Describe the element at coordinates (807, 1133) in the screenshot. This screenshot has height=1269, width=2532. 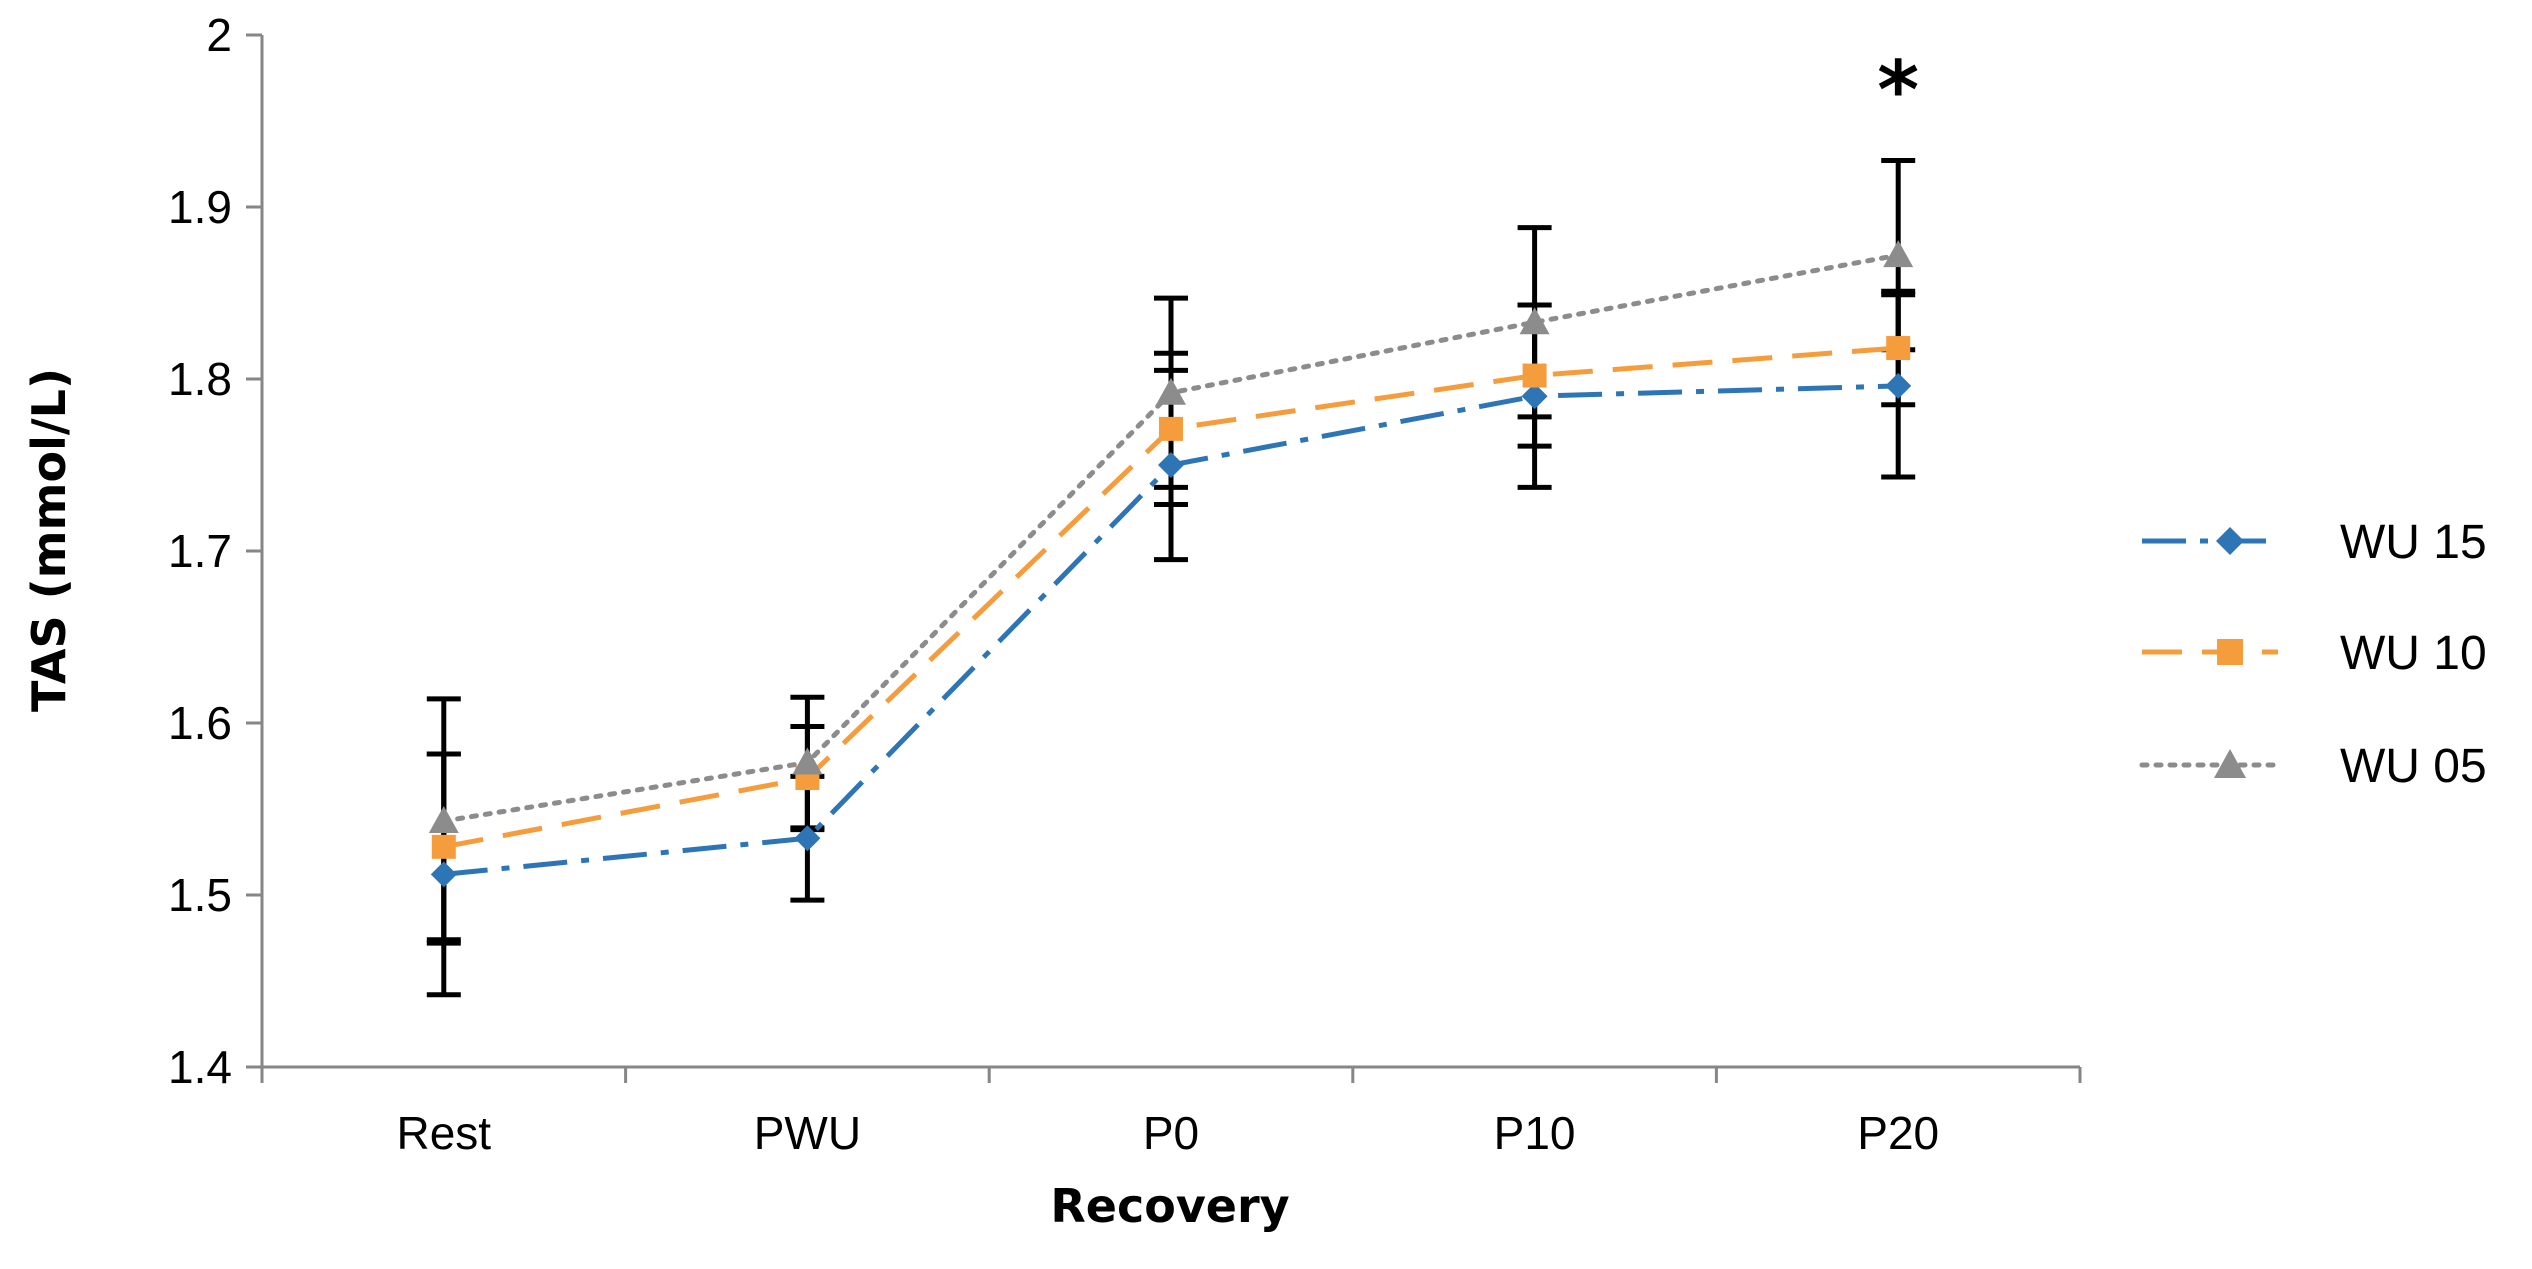
I see `x-tick-label: PWU` at that location.